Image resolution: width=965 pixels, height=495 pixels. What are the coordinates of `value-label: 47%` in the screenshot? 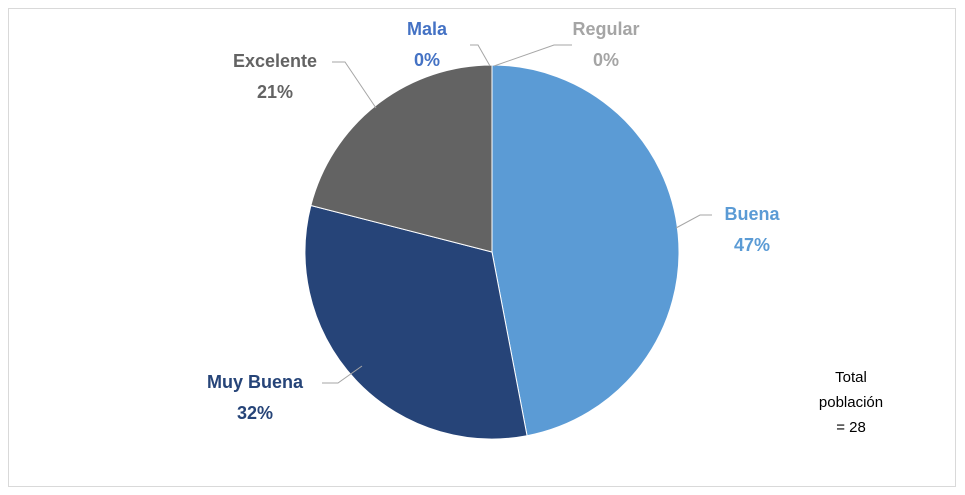 It's located at (752, 245).